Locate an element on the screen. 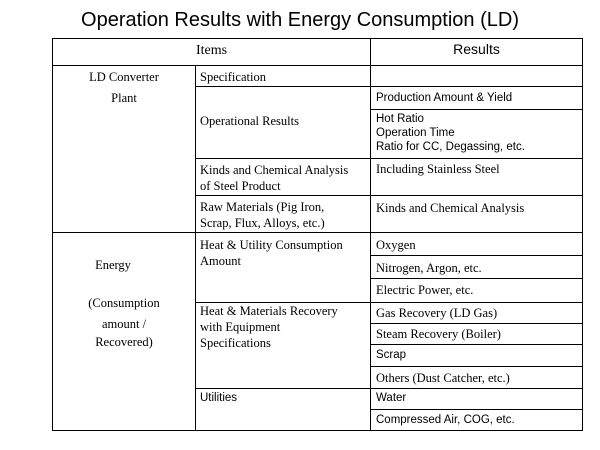 This screenshot has height=450, width=600. item-kinds-chem-line2: of Steel Product is located at coordinates (240, 186).